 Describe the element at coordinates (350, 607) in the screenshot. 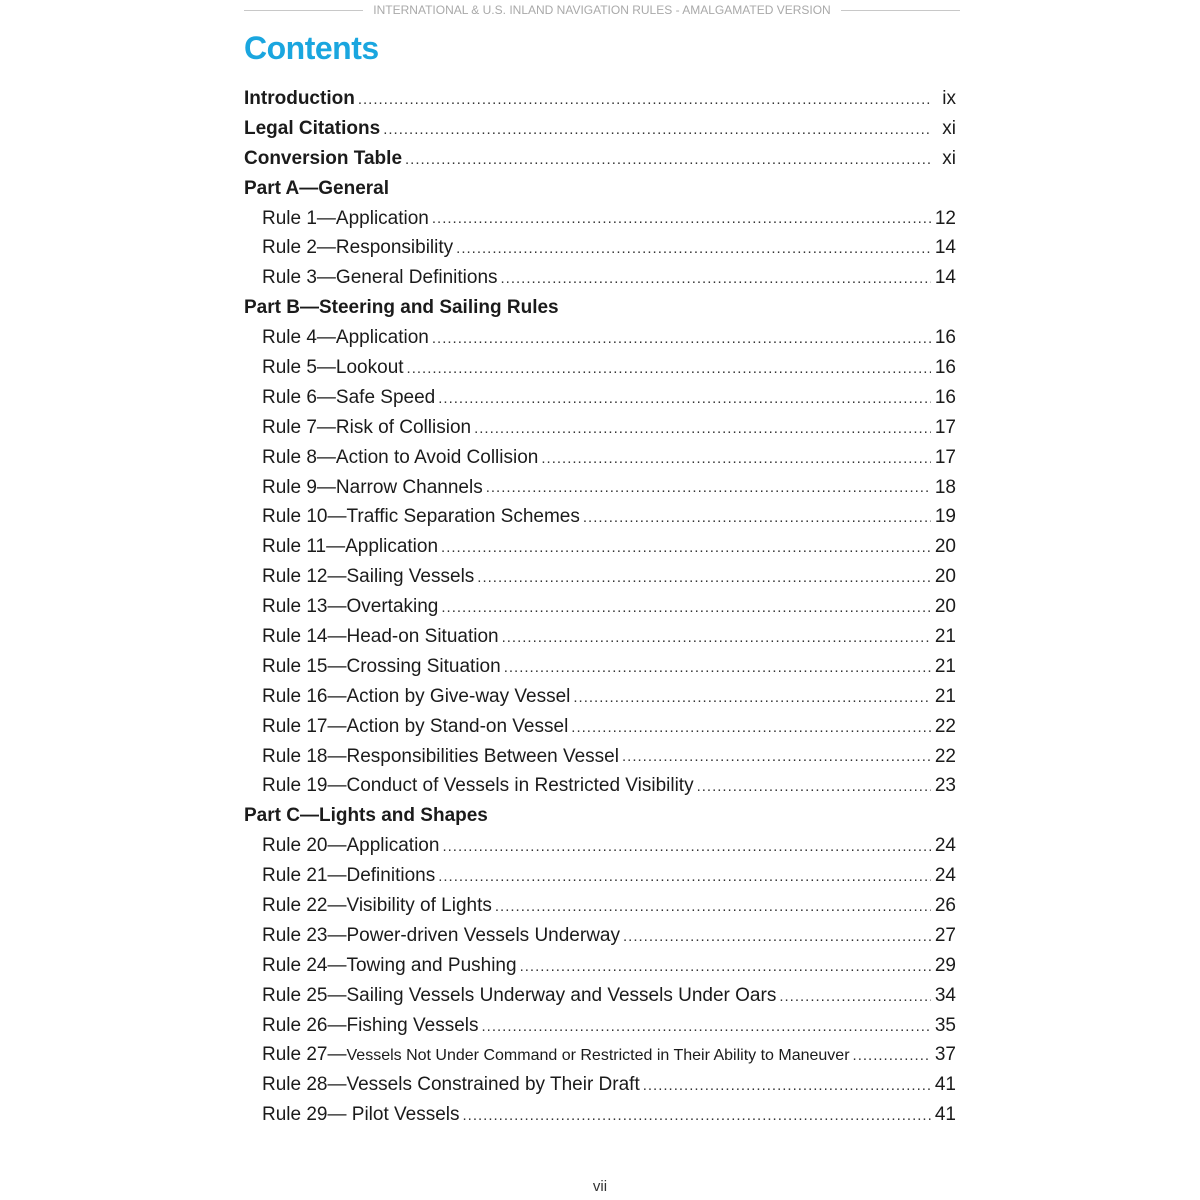

I see `toc-entry-label: Rule 13—Overtaking` at that location.